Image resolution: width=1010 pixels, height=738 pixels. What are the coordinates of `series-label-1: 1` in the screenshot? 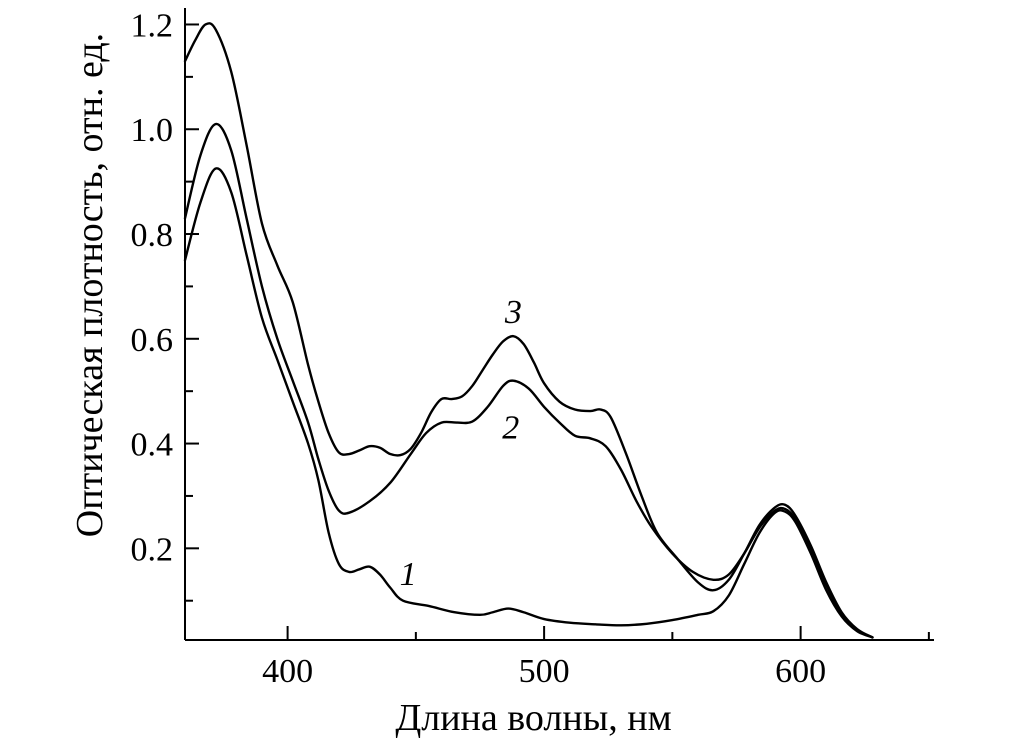 It's located at (408, 574).